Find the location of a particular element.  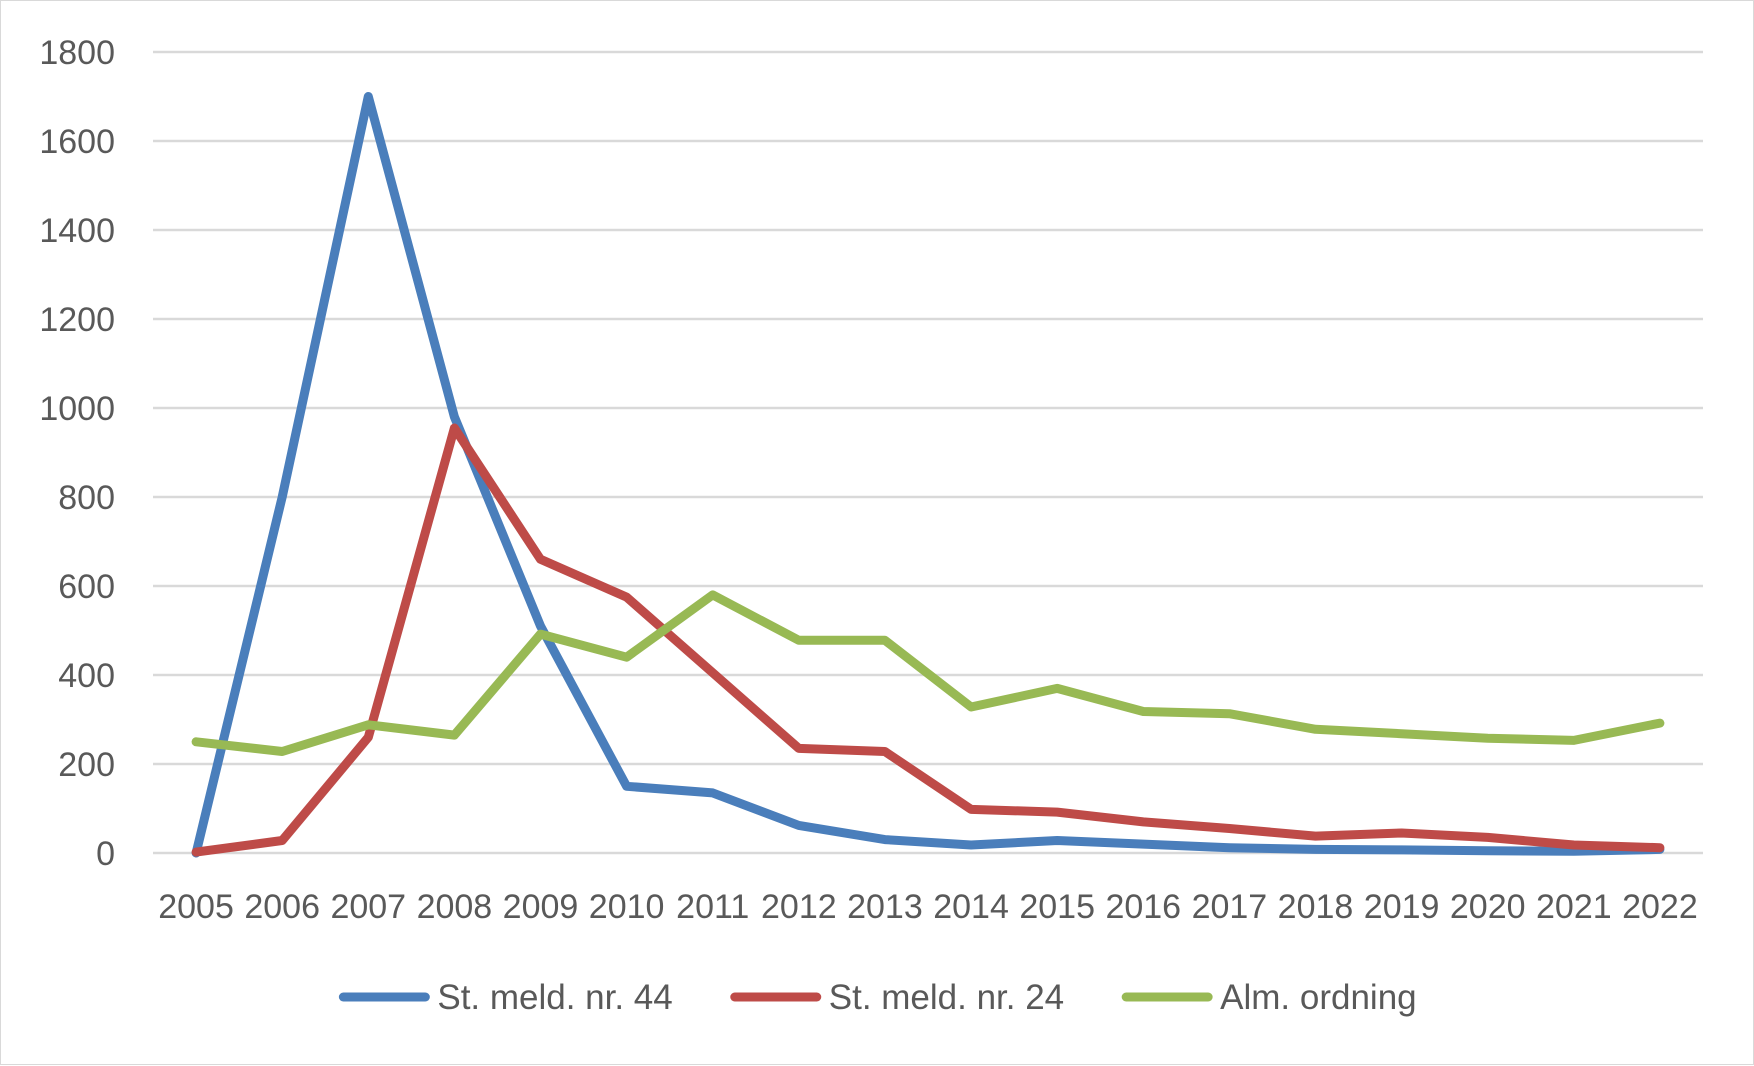

x-tick-label: 2012 is located at coordinates (799, 907).